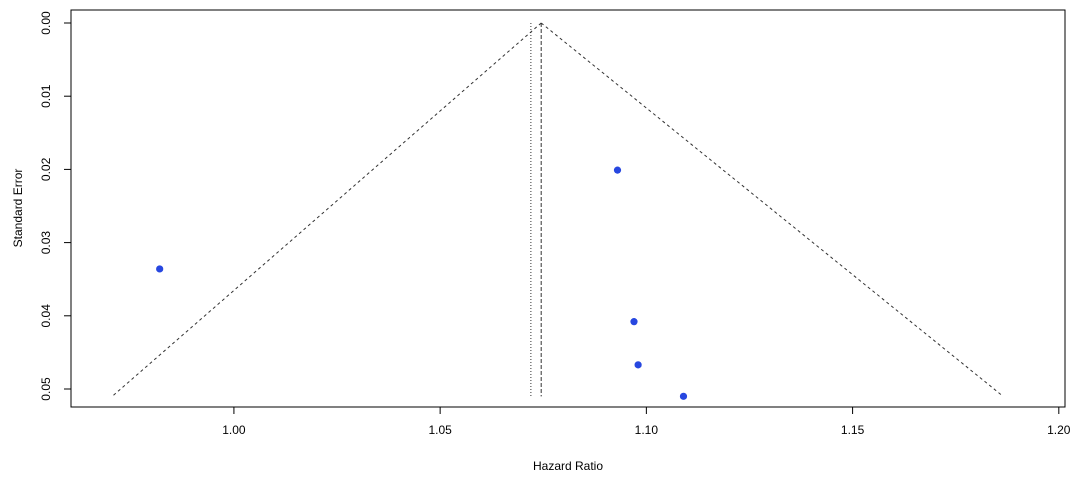  Describe the element at coordinates (46, 169) in the screenshot. I see `y-tick-label-3: 0.02` at that location.